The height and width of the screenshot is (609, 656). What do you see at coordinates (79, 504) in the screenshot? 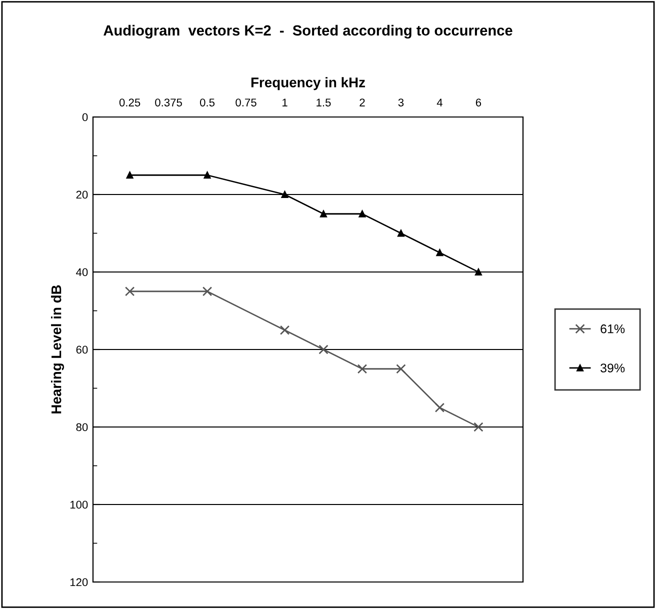
I see `y-tick-label: 100` at bounding box center [79, 504].